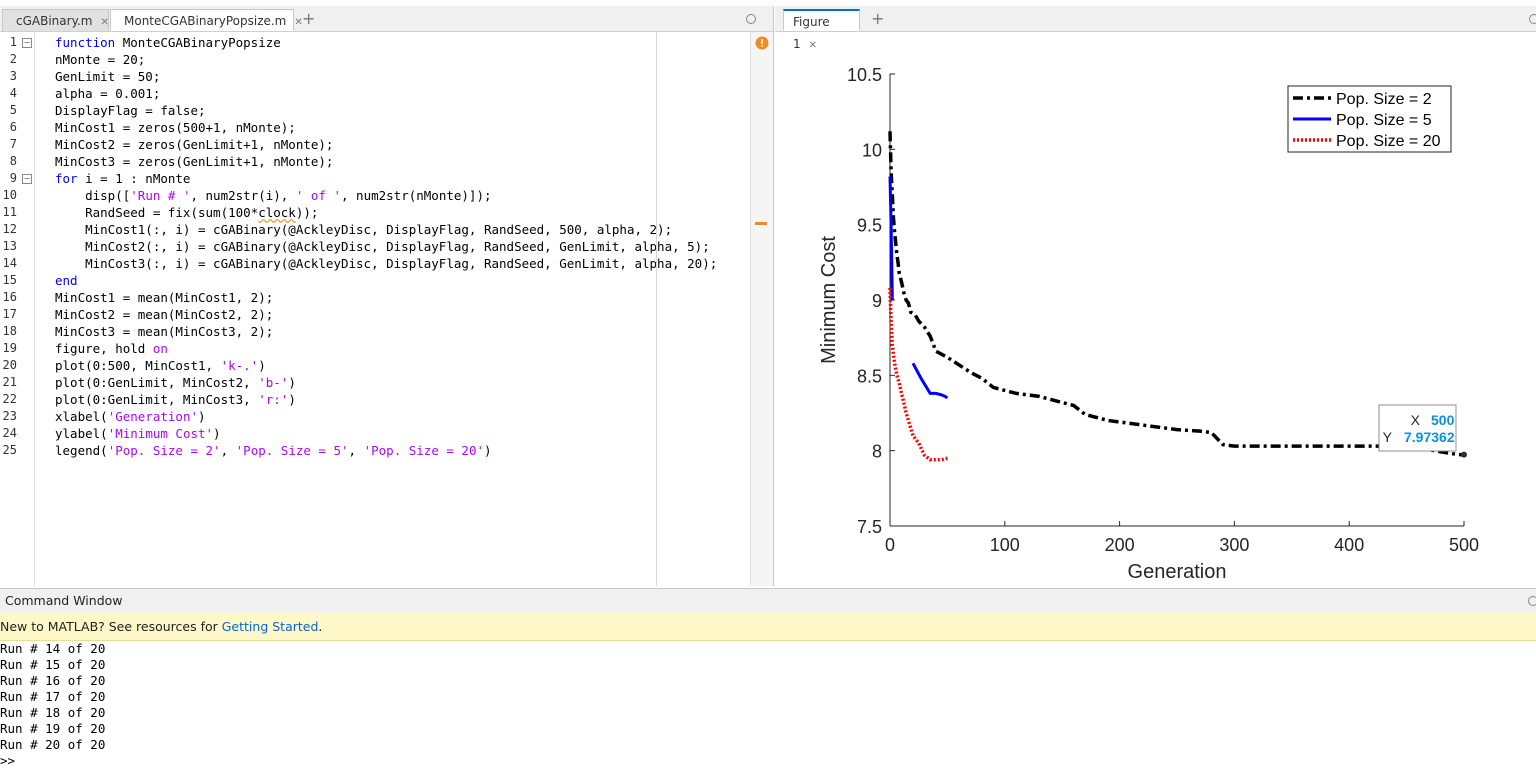  I want to click on string-token: 'Generation', so click(152, 416).